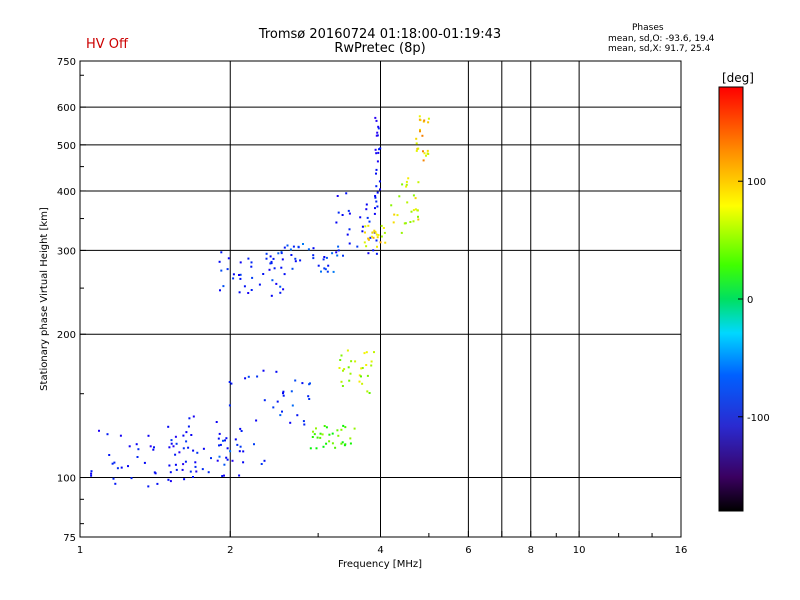  Describe the element at coordinates (66, 146) in the screenshot. I see `y-tick-label: 500` at that location.